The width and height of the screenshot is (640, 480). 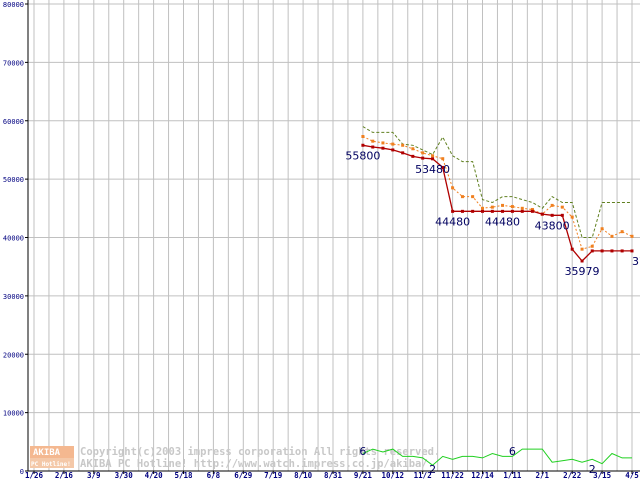 I want to click on price-data-label: 35979, so click(x=582, y=271).